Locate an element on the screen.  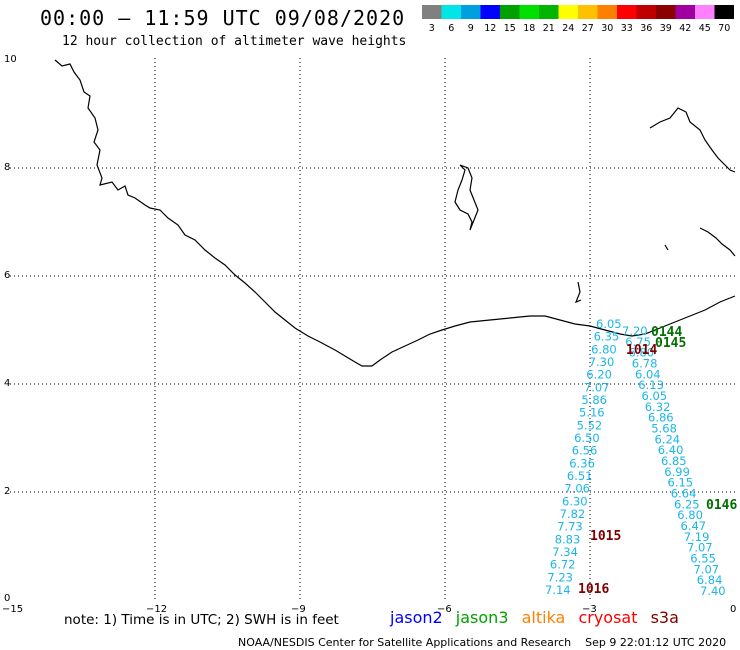
swh-value: 7.82 is located at coordinates (573, 514).